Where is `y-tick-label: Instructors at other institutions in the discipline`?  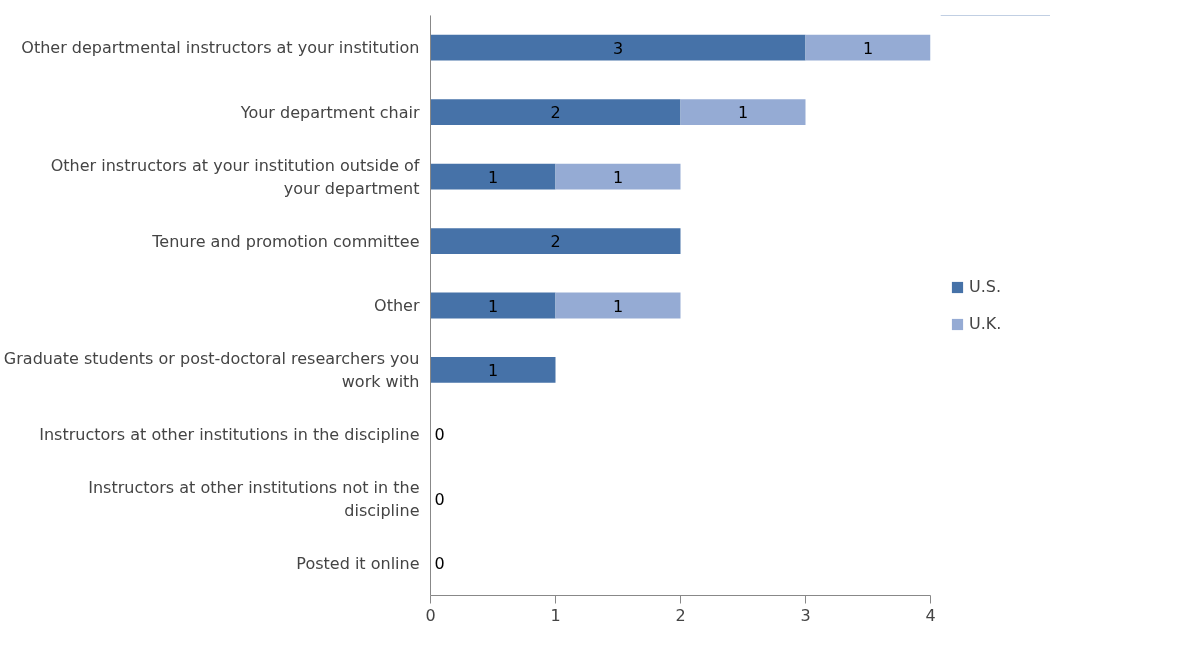 y-tick-label: Instructors at other institutions in the discipline is located at coordinates (229, 434).